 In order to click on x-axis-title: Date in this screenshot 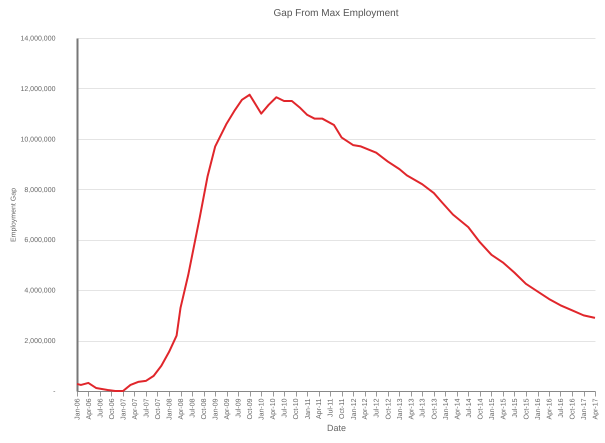, I will do `click(336, 427)`.